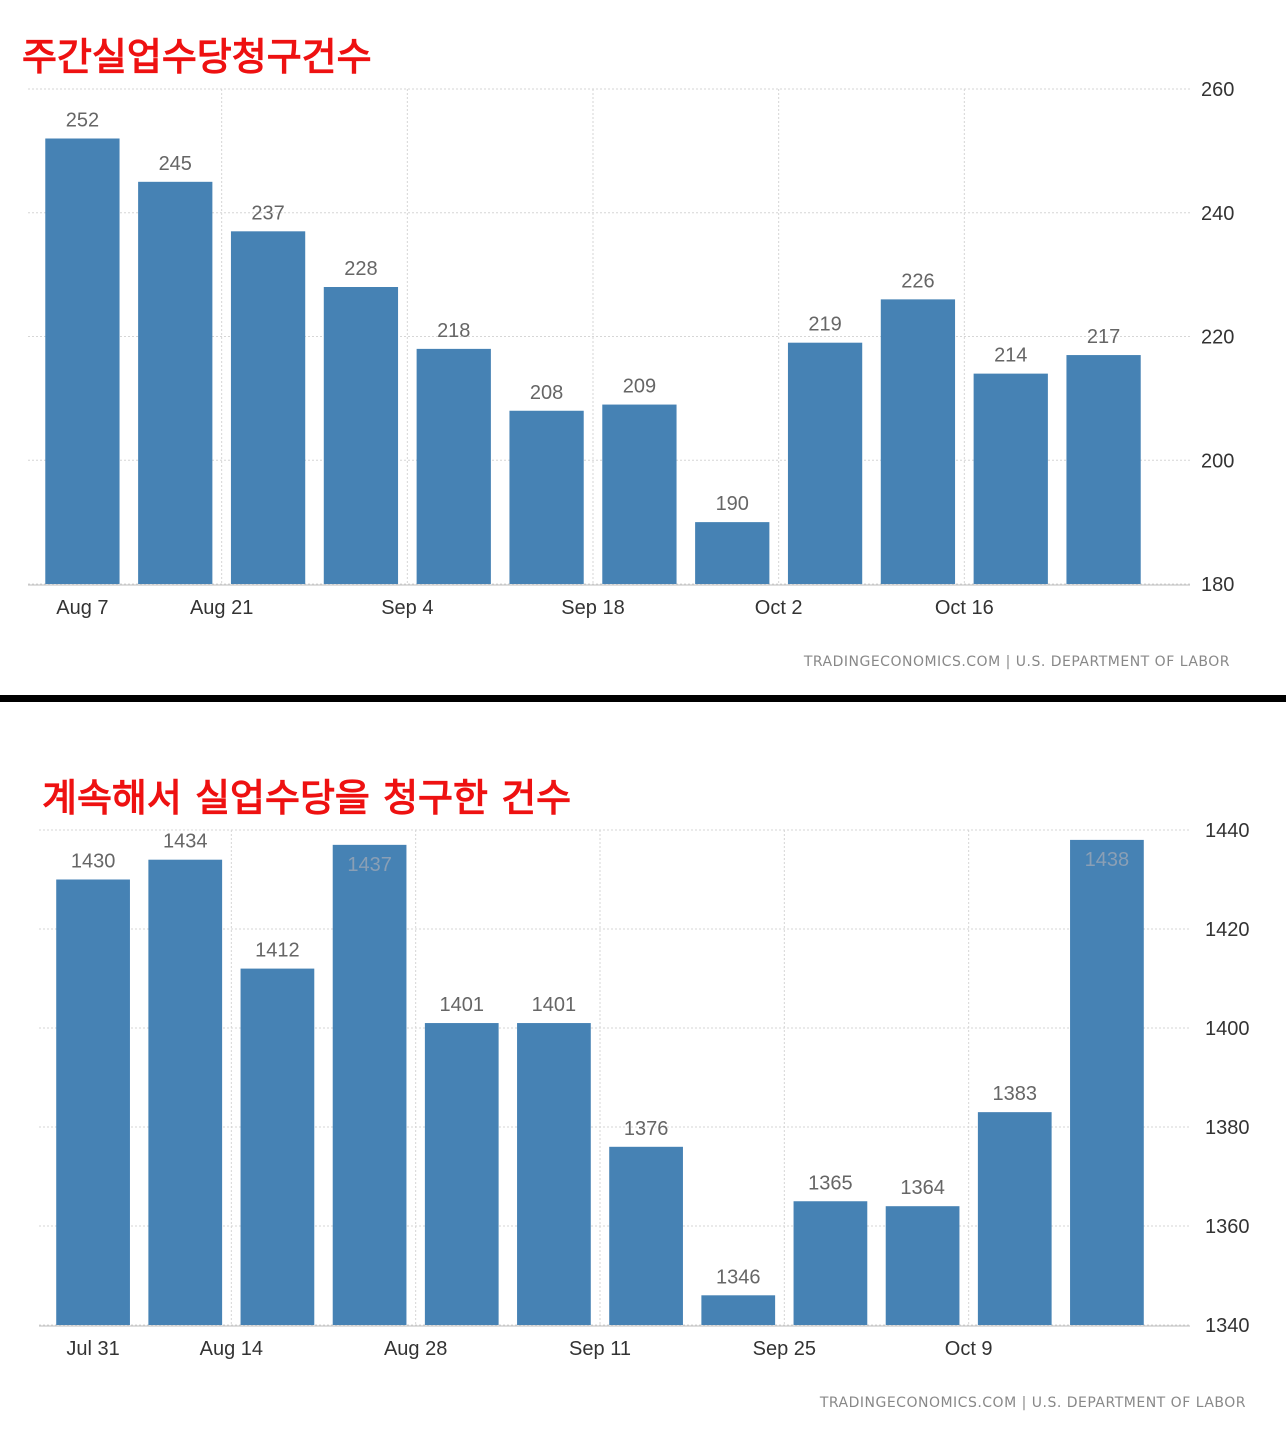 The height and width of the screenshot is (1448, 1286). I want to click on data-label: 1383, so click(1015, 1094).